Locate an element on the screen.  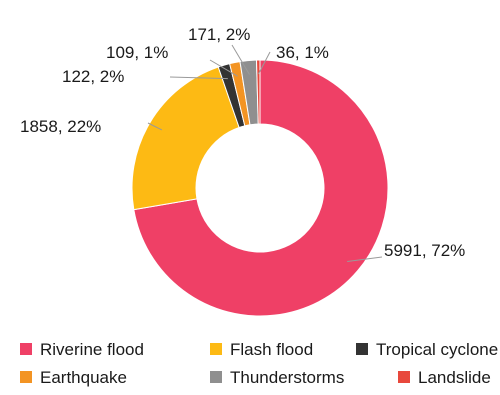
leader-line-earthquake is located at coordinates (223, 68).